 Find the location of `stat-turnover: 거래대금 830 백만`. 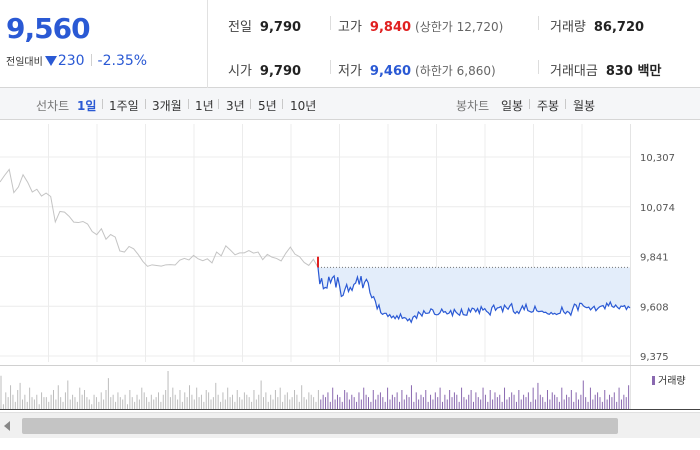

stat-turnover: 거래대금 830 백만 is located at coordinates (605, 69).